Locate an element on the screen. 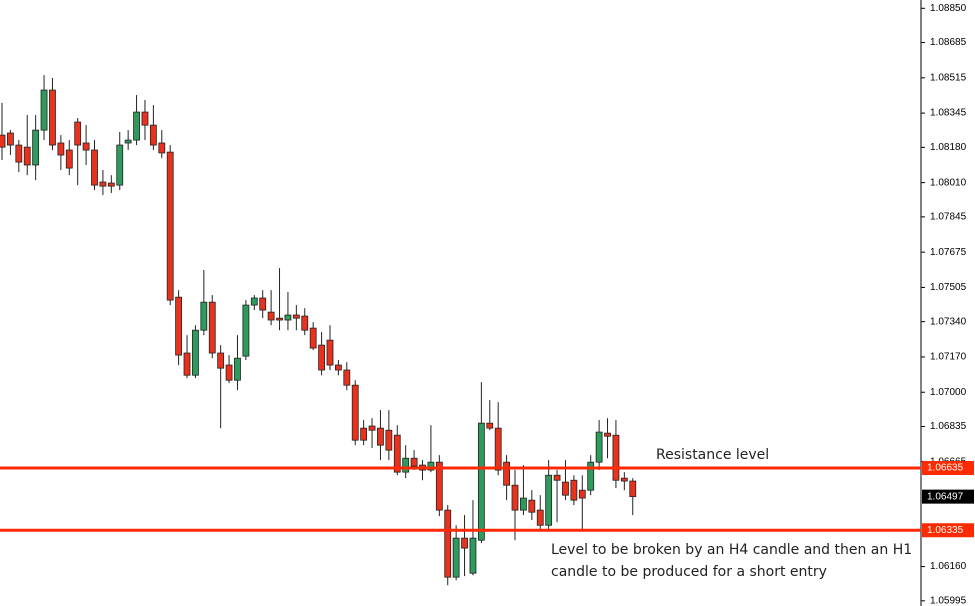 The image size is (975, 606). y-tick-label: 1.07000 is located at coordinates (948, 392).